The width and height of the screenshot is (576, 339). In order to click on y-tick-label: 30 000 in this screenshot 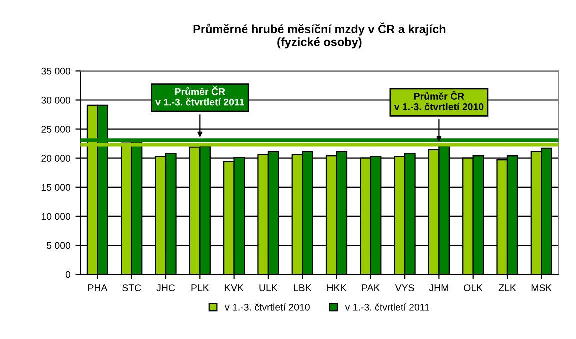, I will do `click(56, 100)`.